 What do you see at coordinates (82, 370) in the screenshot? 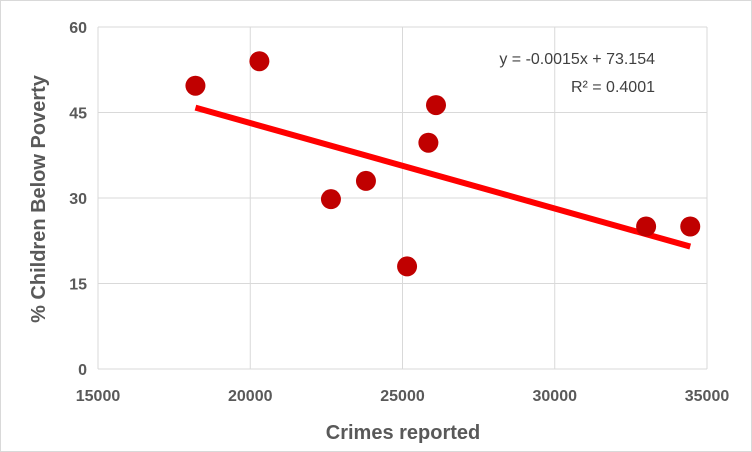
I see `y-tick-label: 0` at bounding box center [82, 370].